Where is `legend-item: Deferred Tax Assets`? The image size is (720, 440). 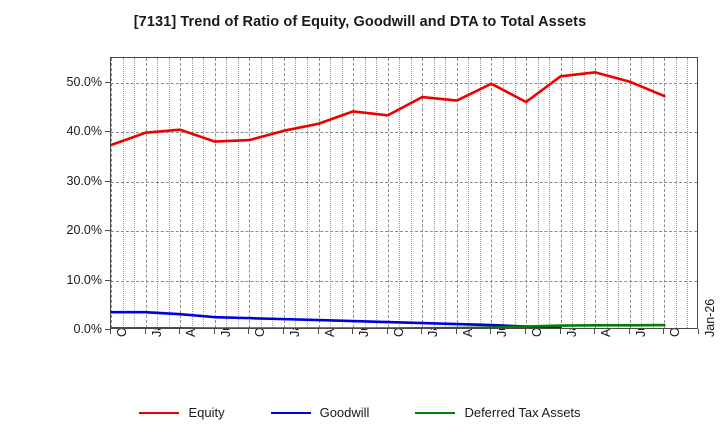
legend-item: Deferred Tax Assets is located at coordinates (498, 412).